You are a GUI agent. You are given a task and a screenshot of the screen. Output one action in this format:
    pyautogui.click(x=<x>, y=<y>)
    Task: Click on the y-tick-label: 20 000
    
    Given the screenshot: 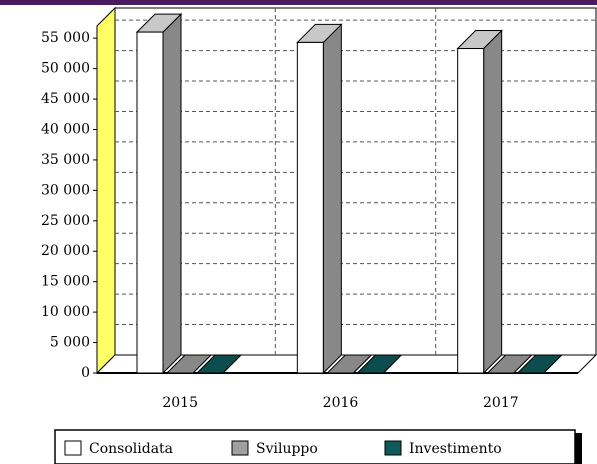 What is the action you would take?
    pyautogui.click(x=65, y=251)
    